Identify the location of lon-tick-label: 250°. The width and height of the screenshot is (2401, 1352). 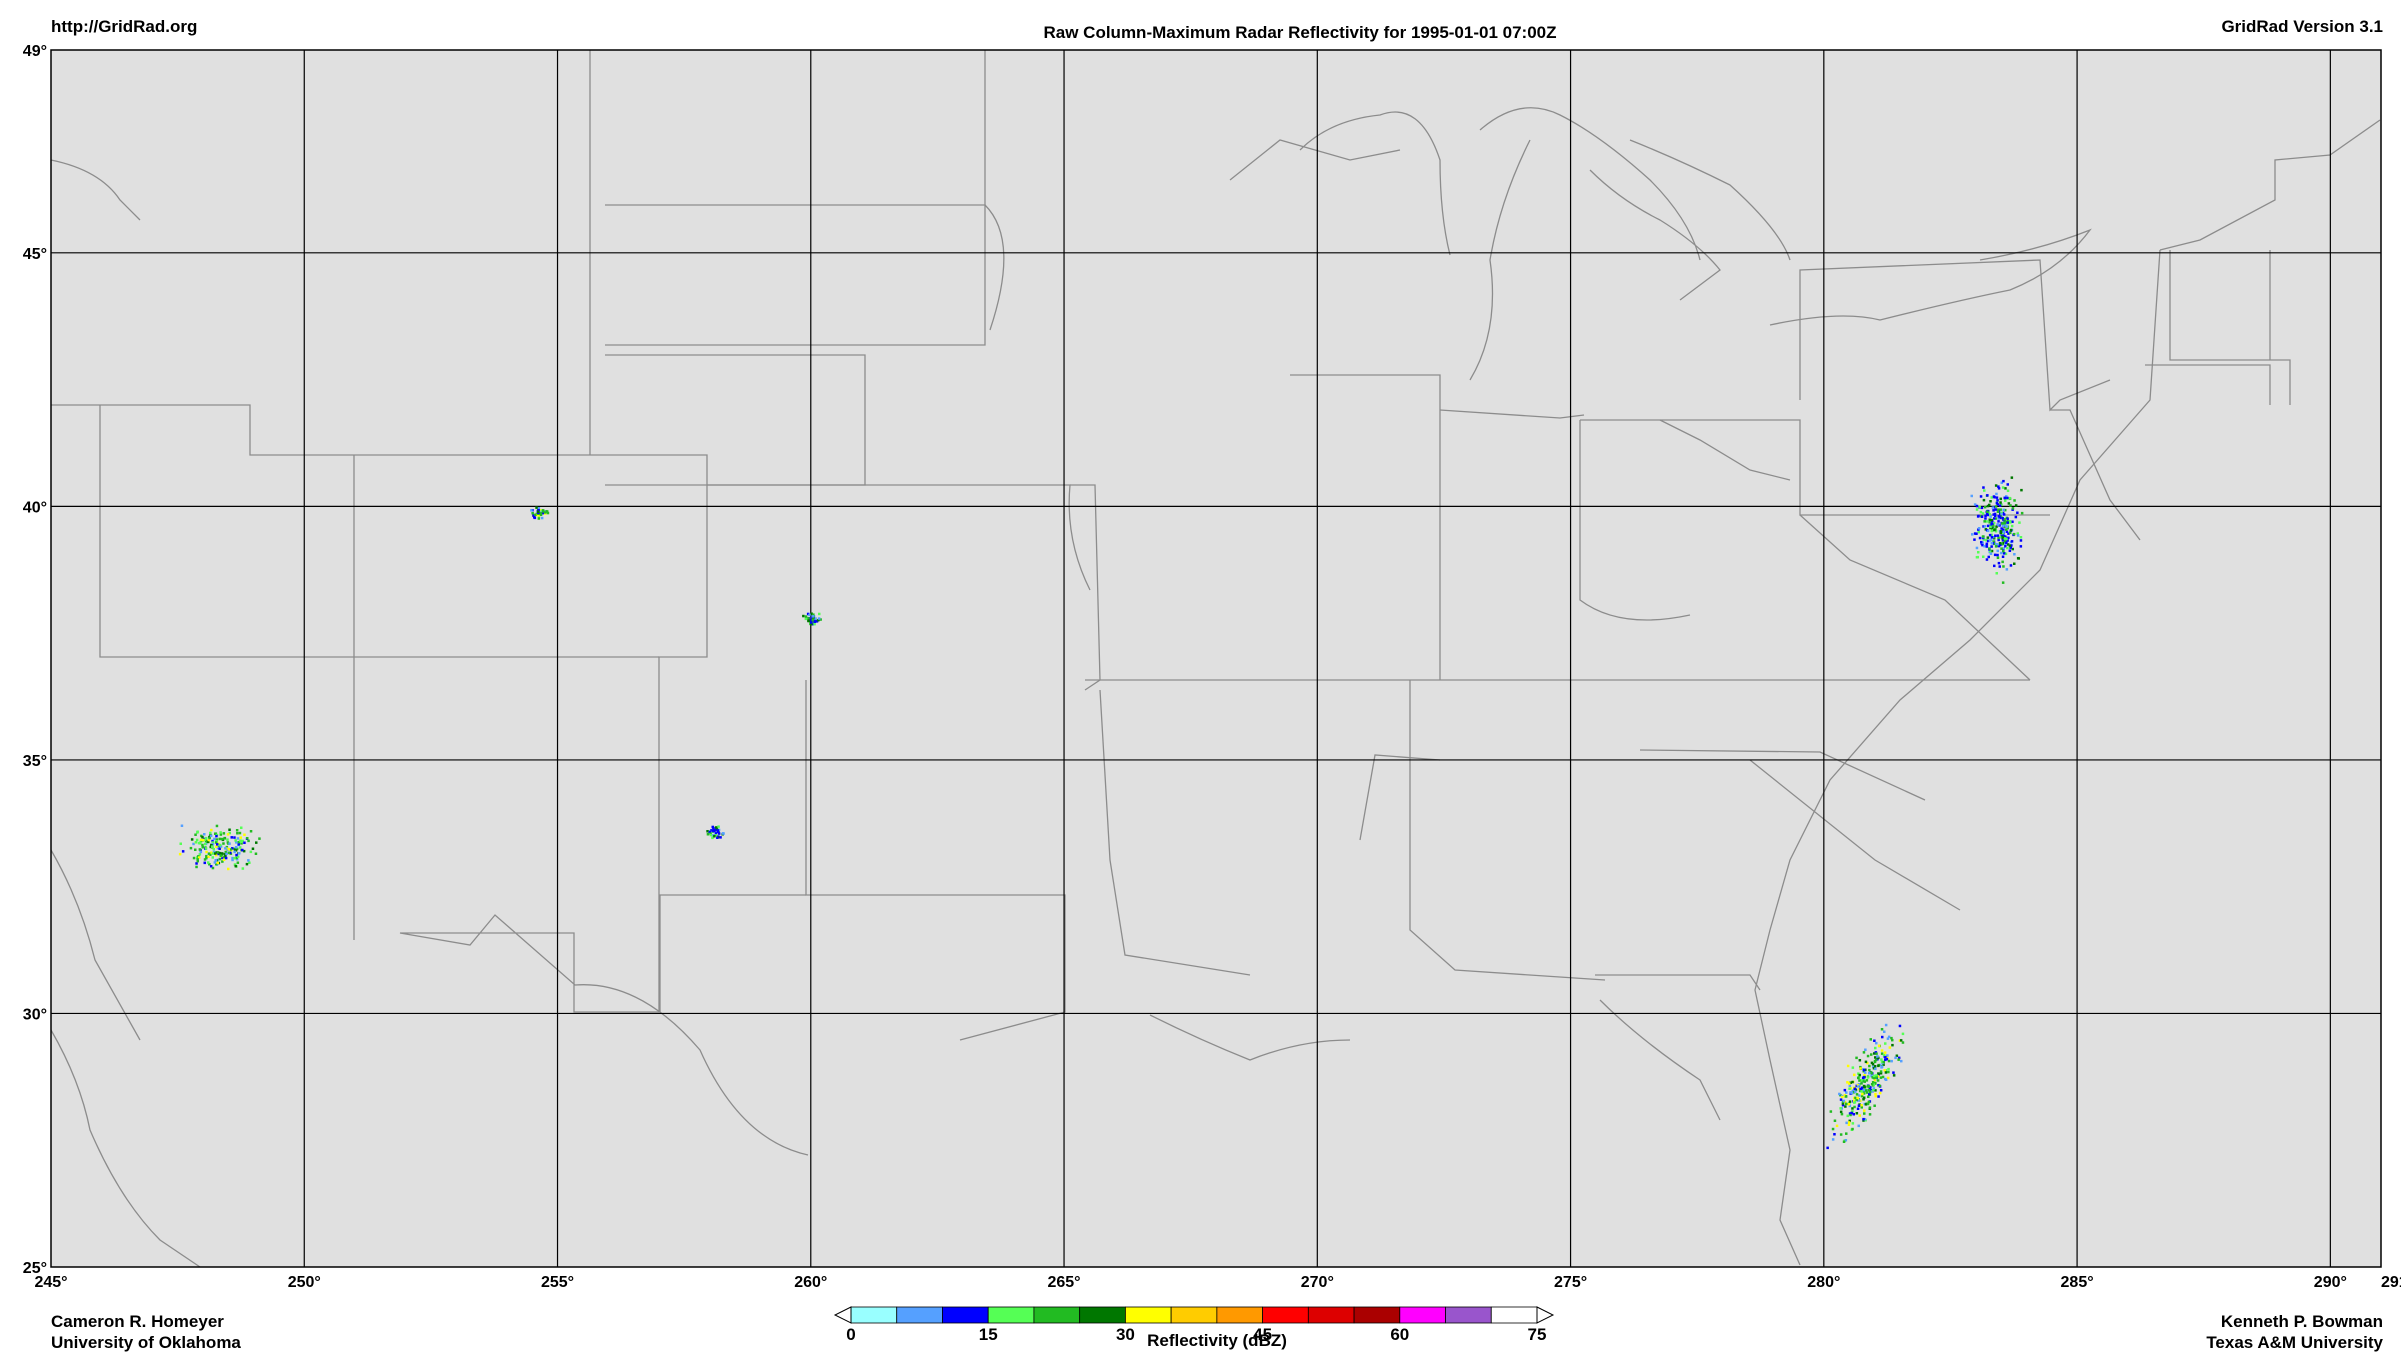
(304, 1282).